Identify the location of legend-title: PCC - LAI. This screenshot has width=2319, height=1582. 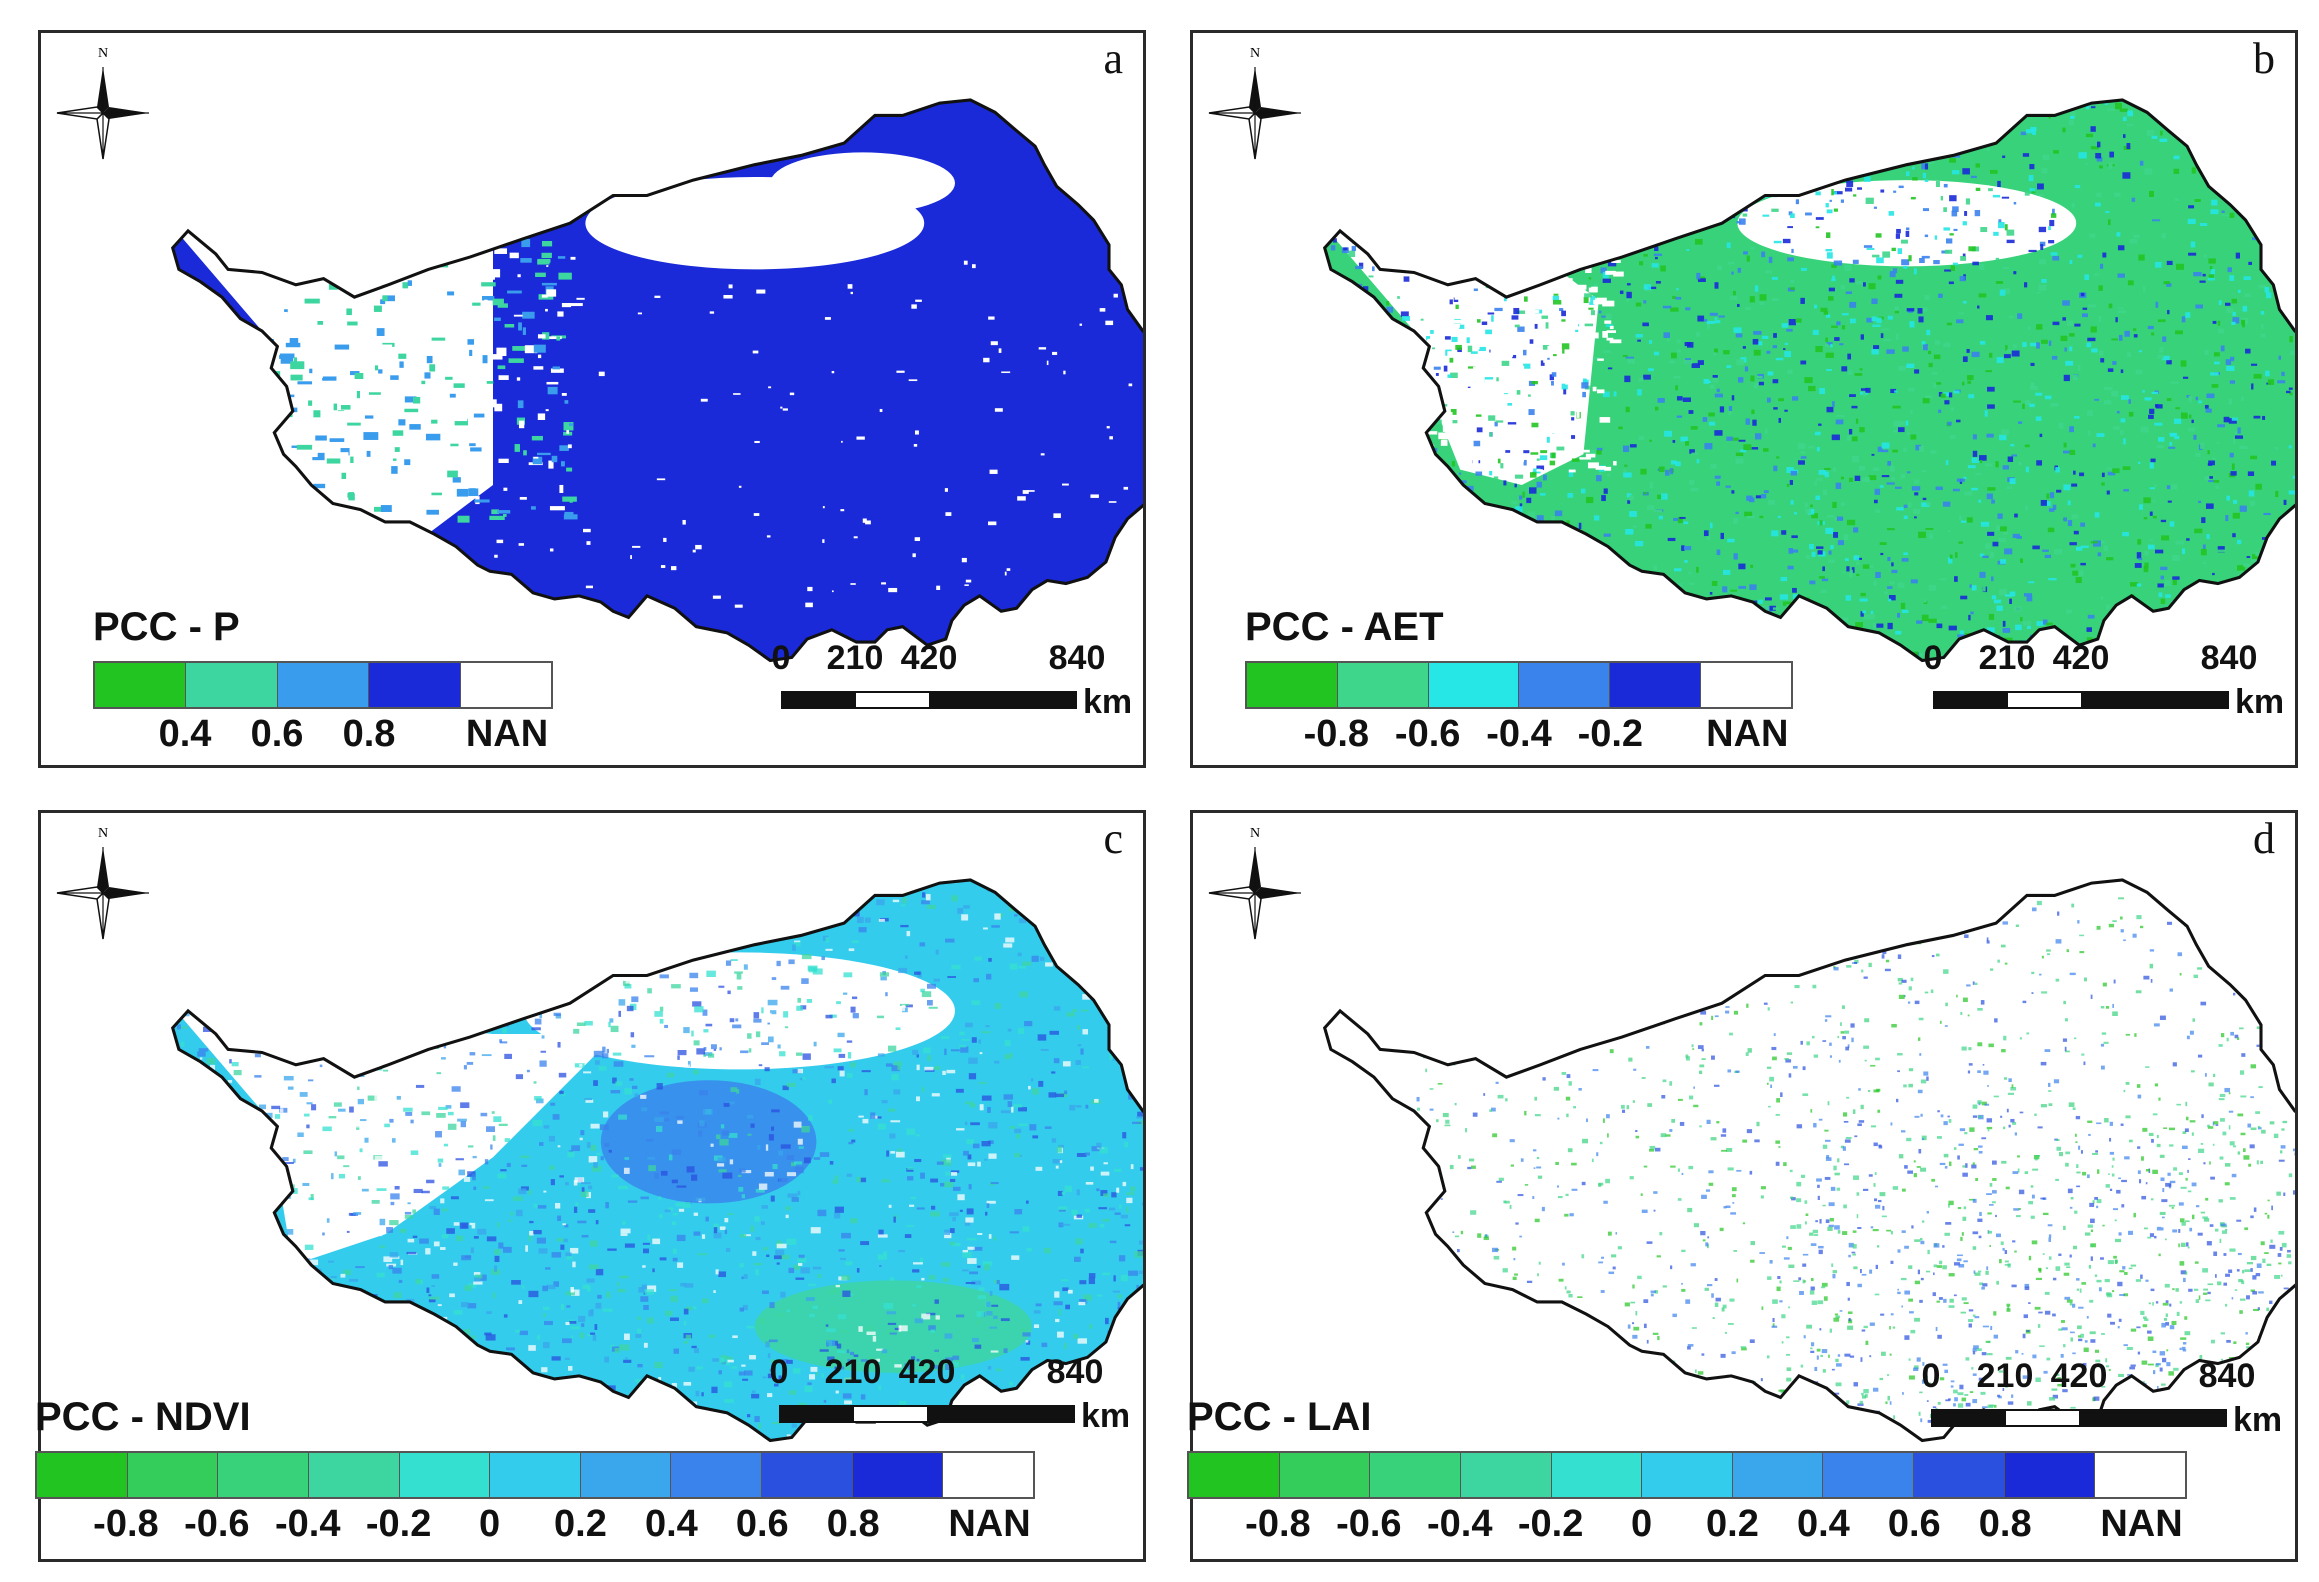
(1279, 1417).